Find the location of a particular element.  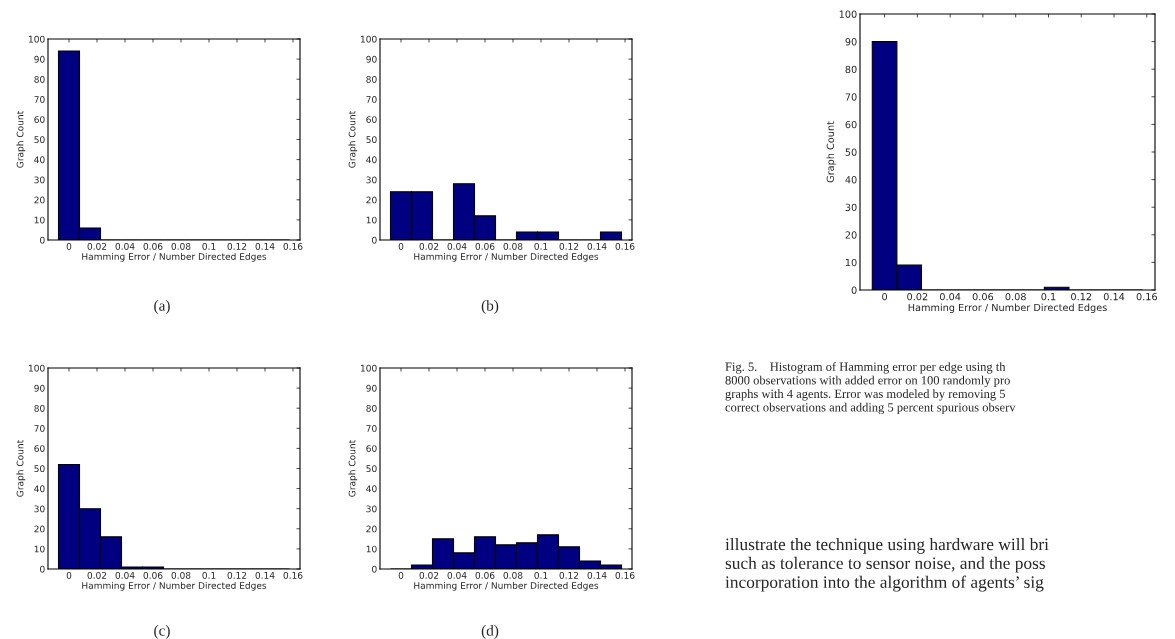

text: (c) is located at coordinates (162, 632).